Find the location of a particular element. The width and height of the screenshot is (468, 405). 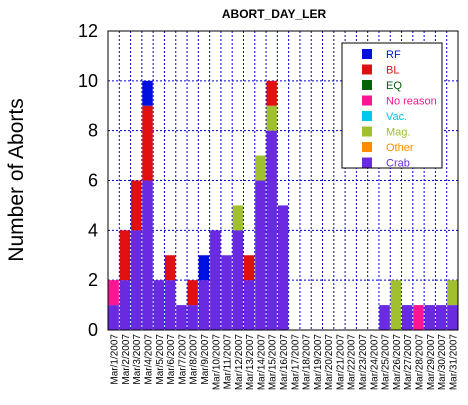

x-tick-label: Mar/25/2007 is located at coordinates (386, 362).